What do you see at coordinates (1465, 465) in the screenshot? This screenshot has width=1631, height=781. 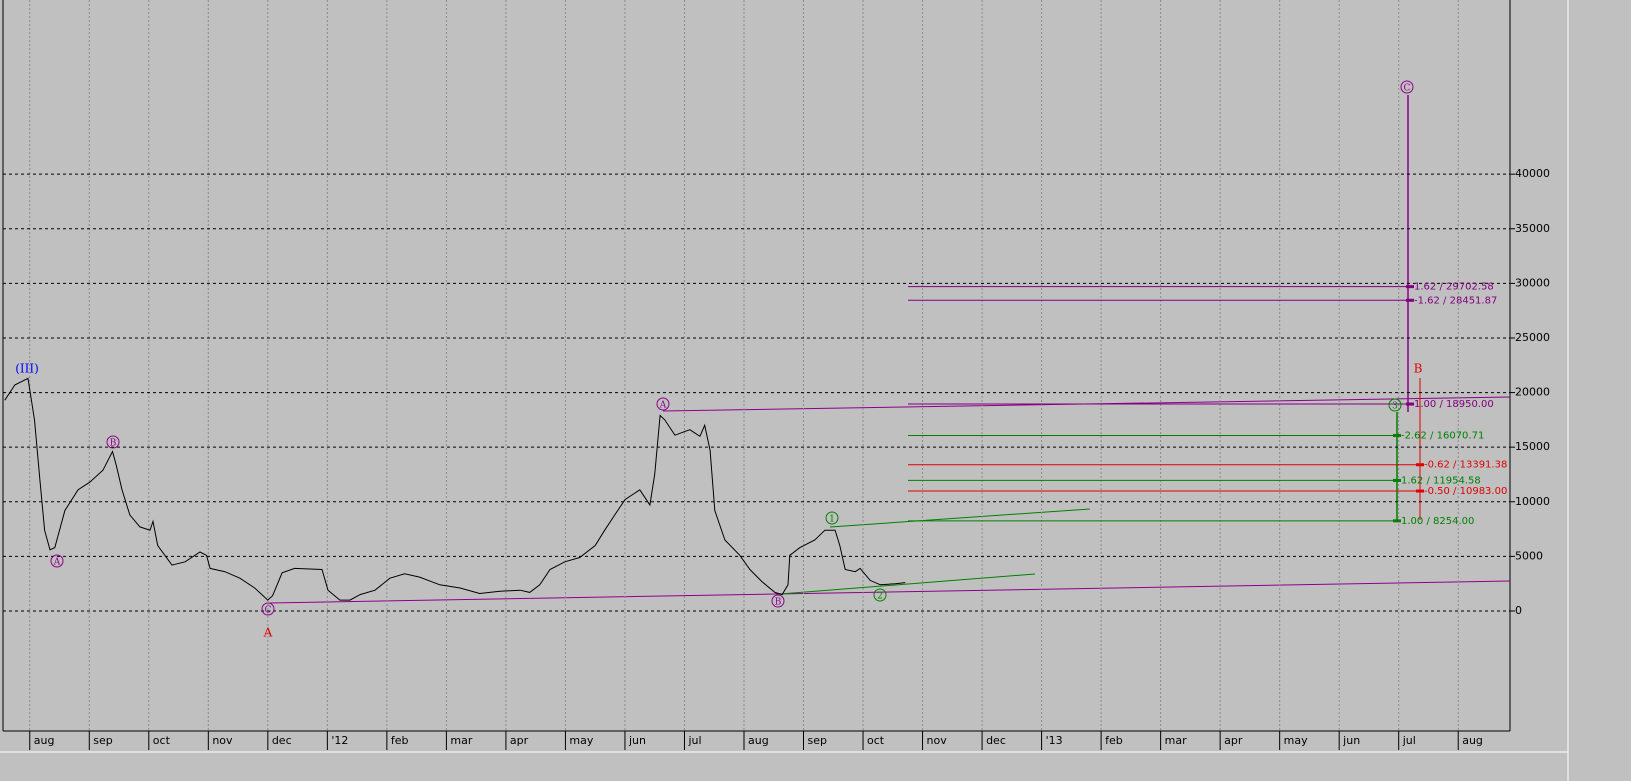 I see `fib-label: -0.62 / 13391.38` at bounding box center [1465, 465].